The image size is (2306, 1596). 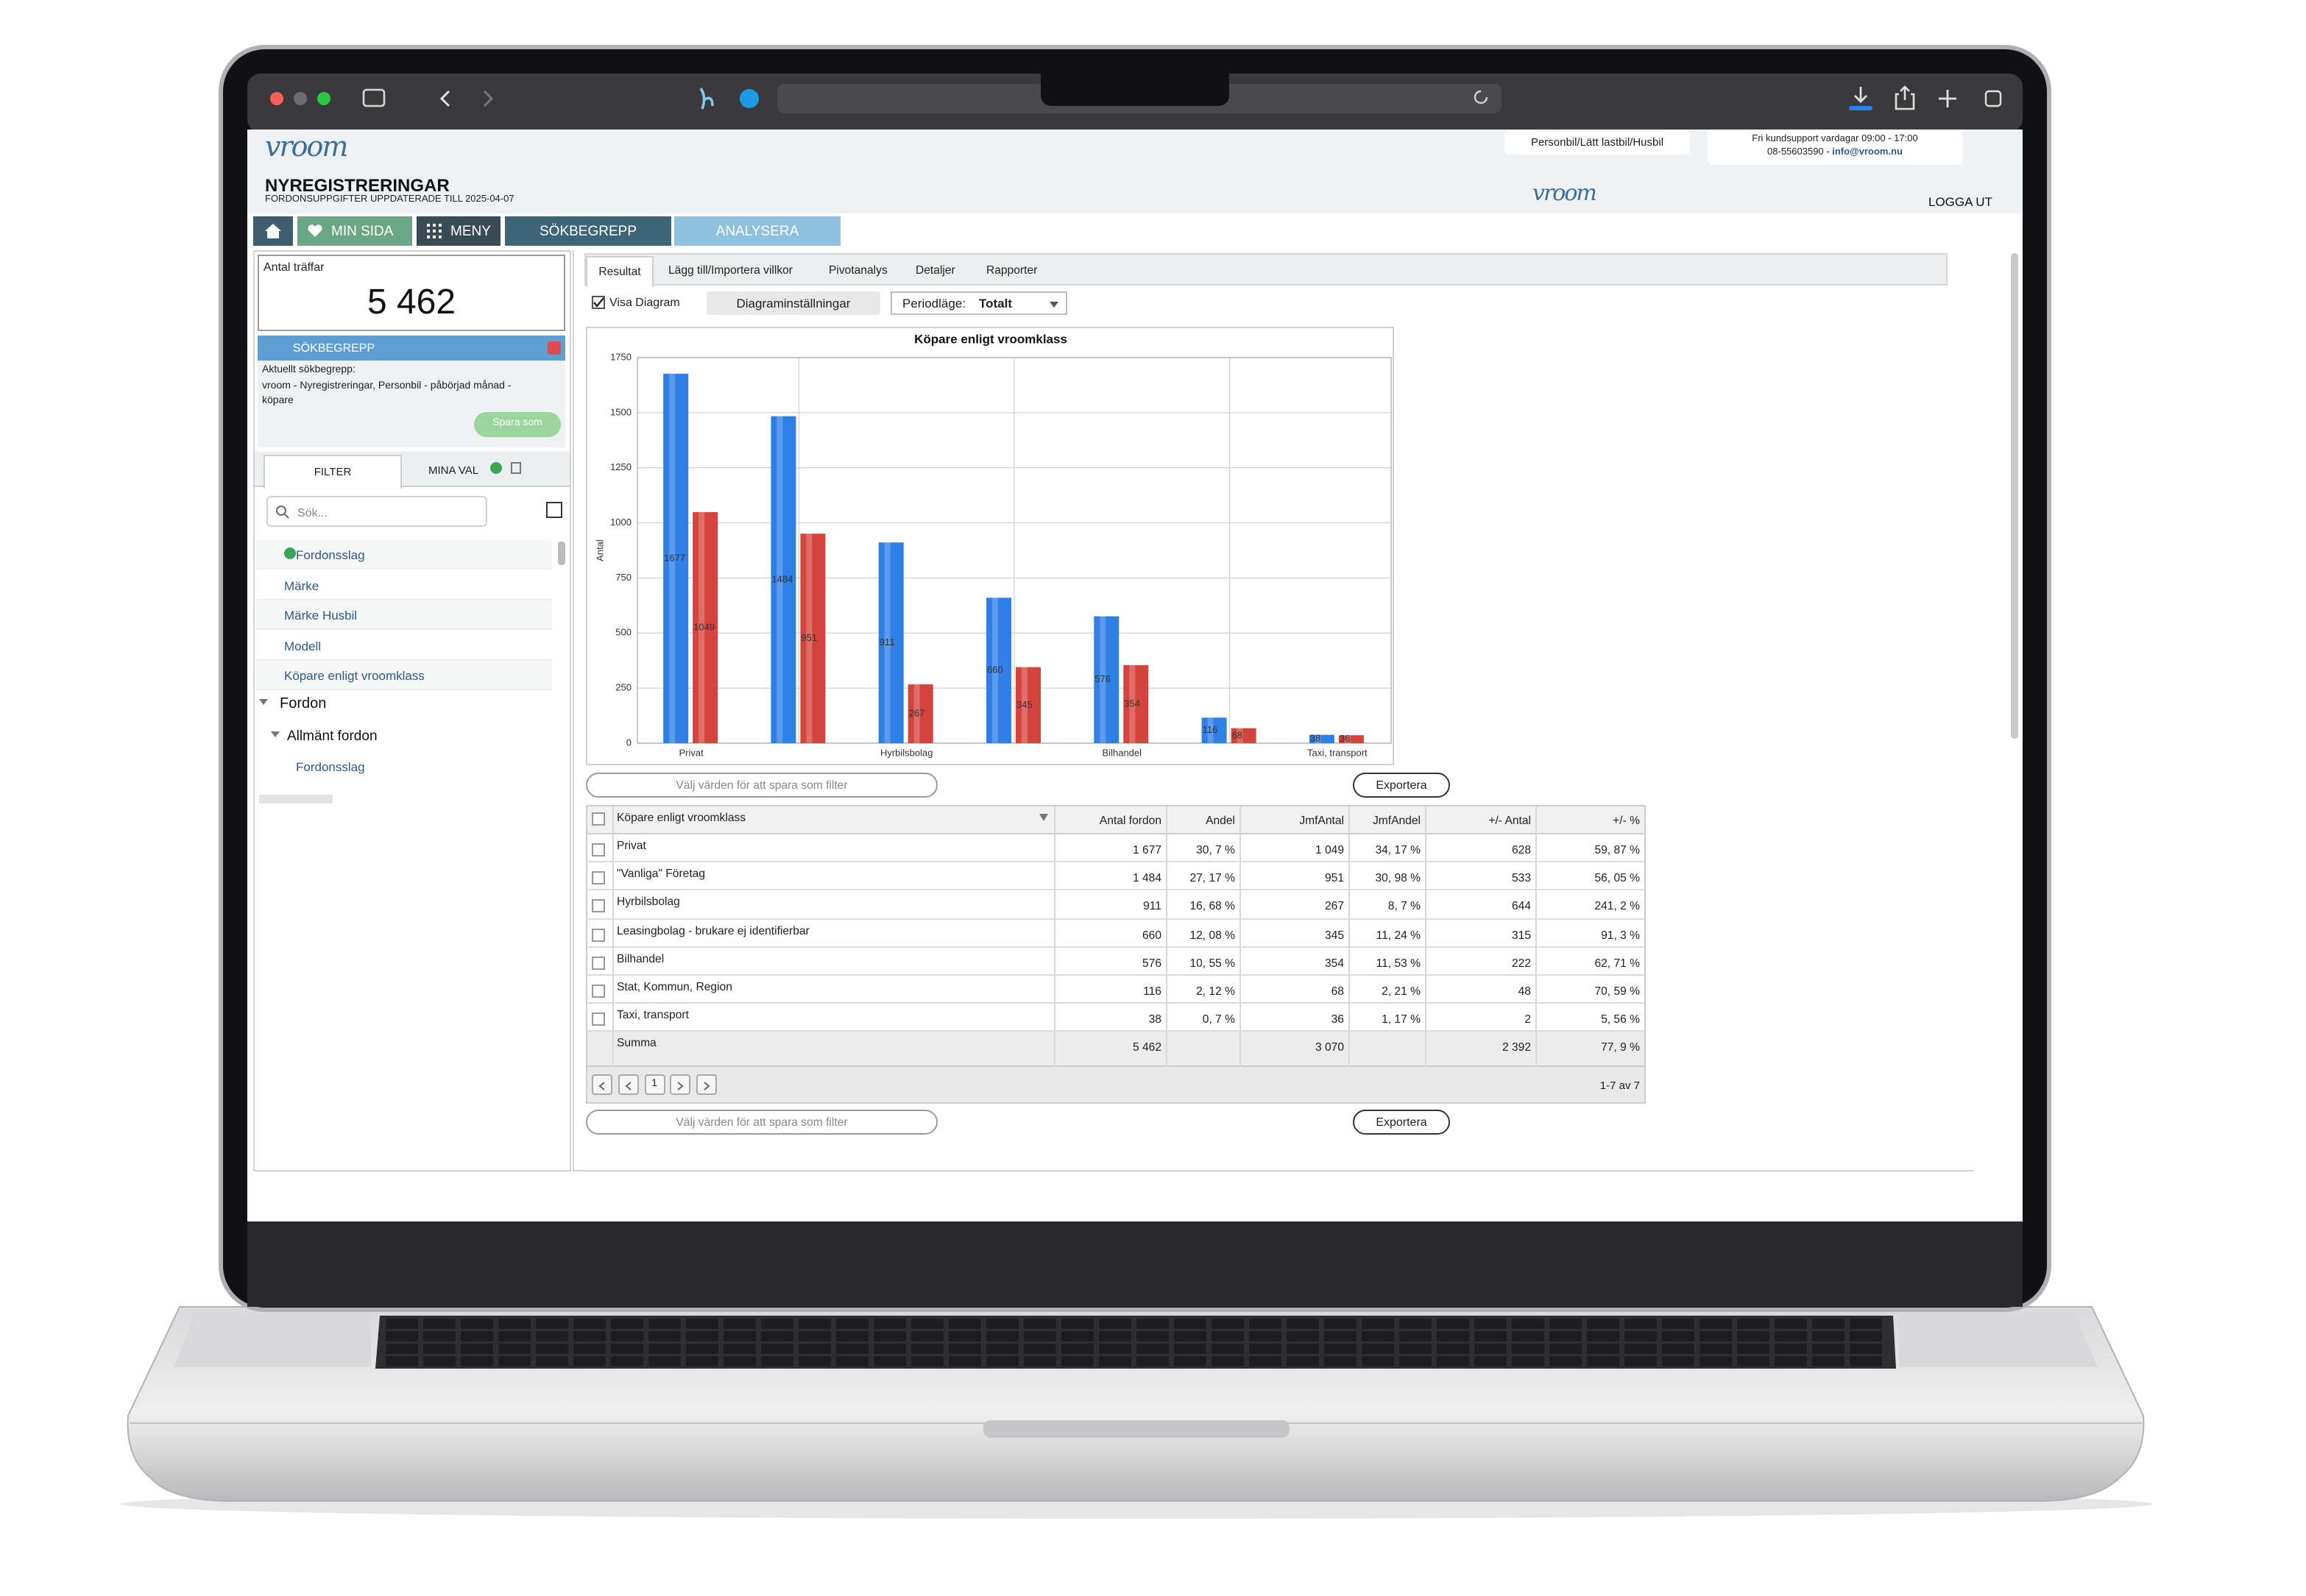 I want to click on filter-item: Märke, so click(x=301, y=585).